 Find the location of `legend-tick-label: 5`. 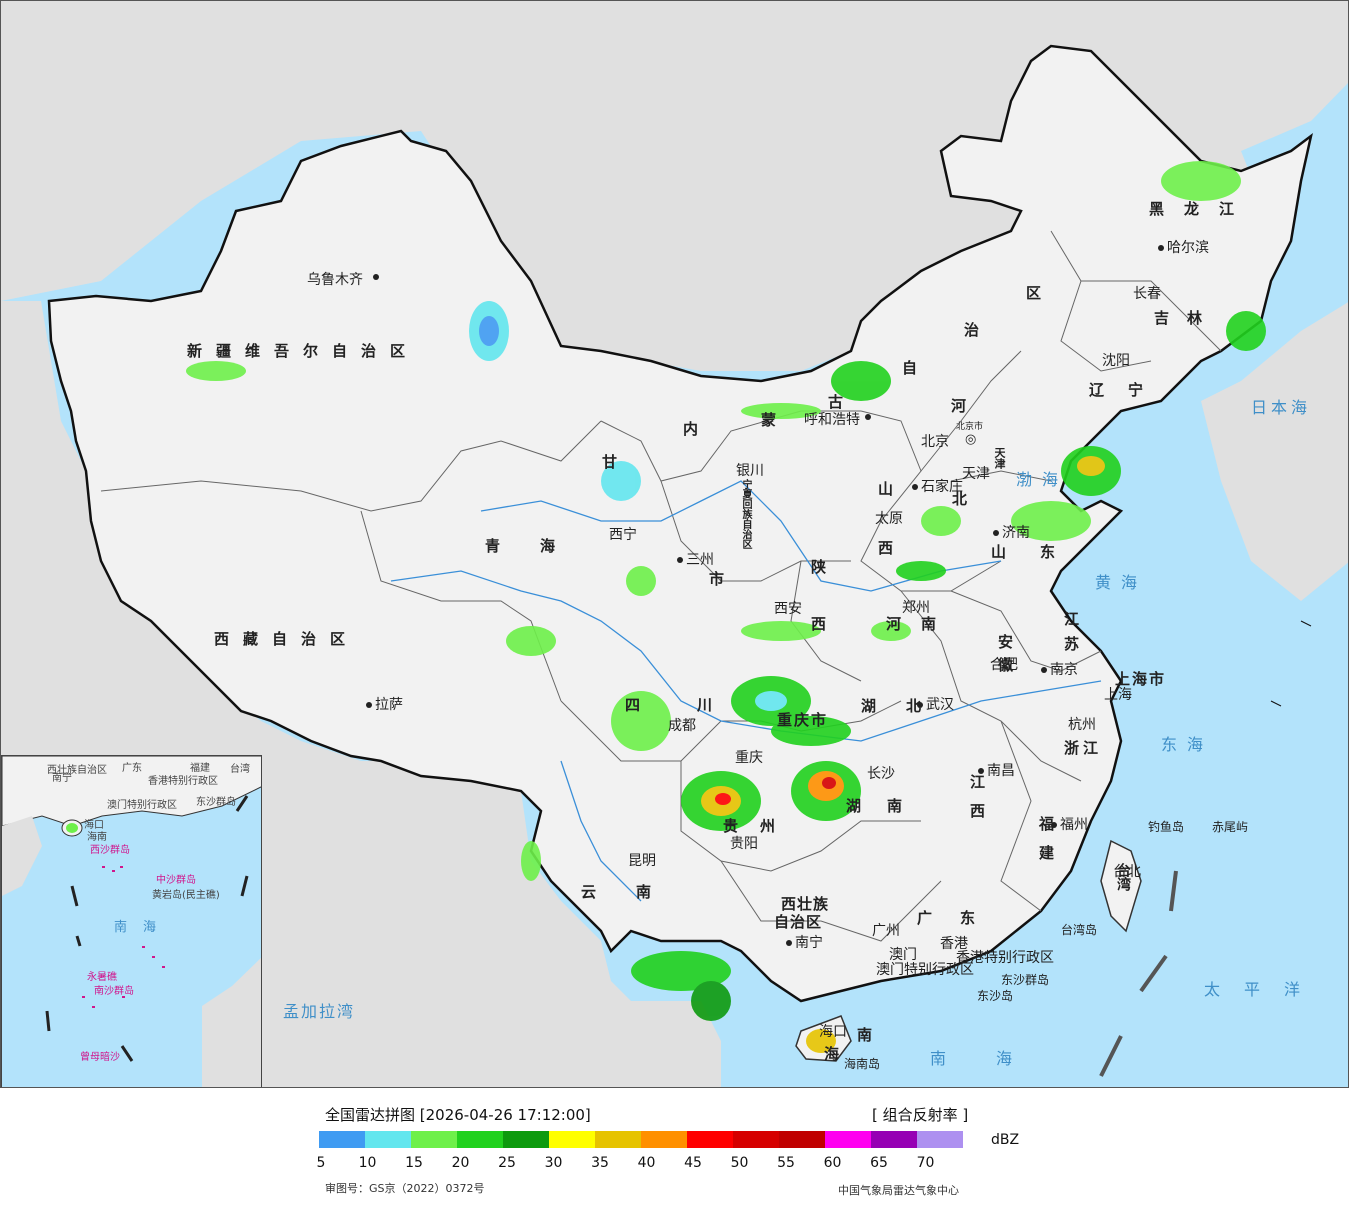

legend-tick-label: 5 is located at coordinates (321, 1163).